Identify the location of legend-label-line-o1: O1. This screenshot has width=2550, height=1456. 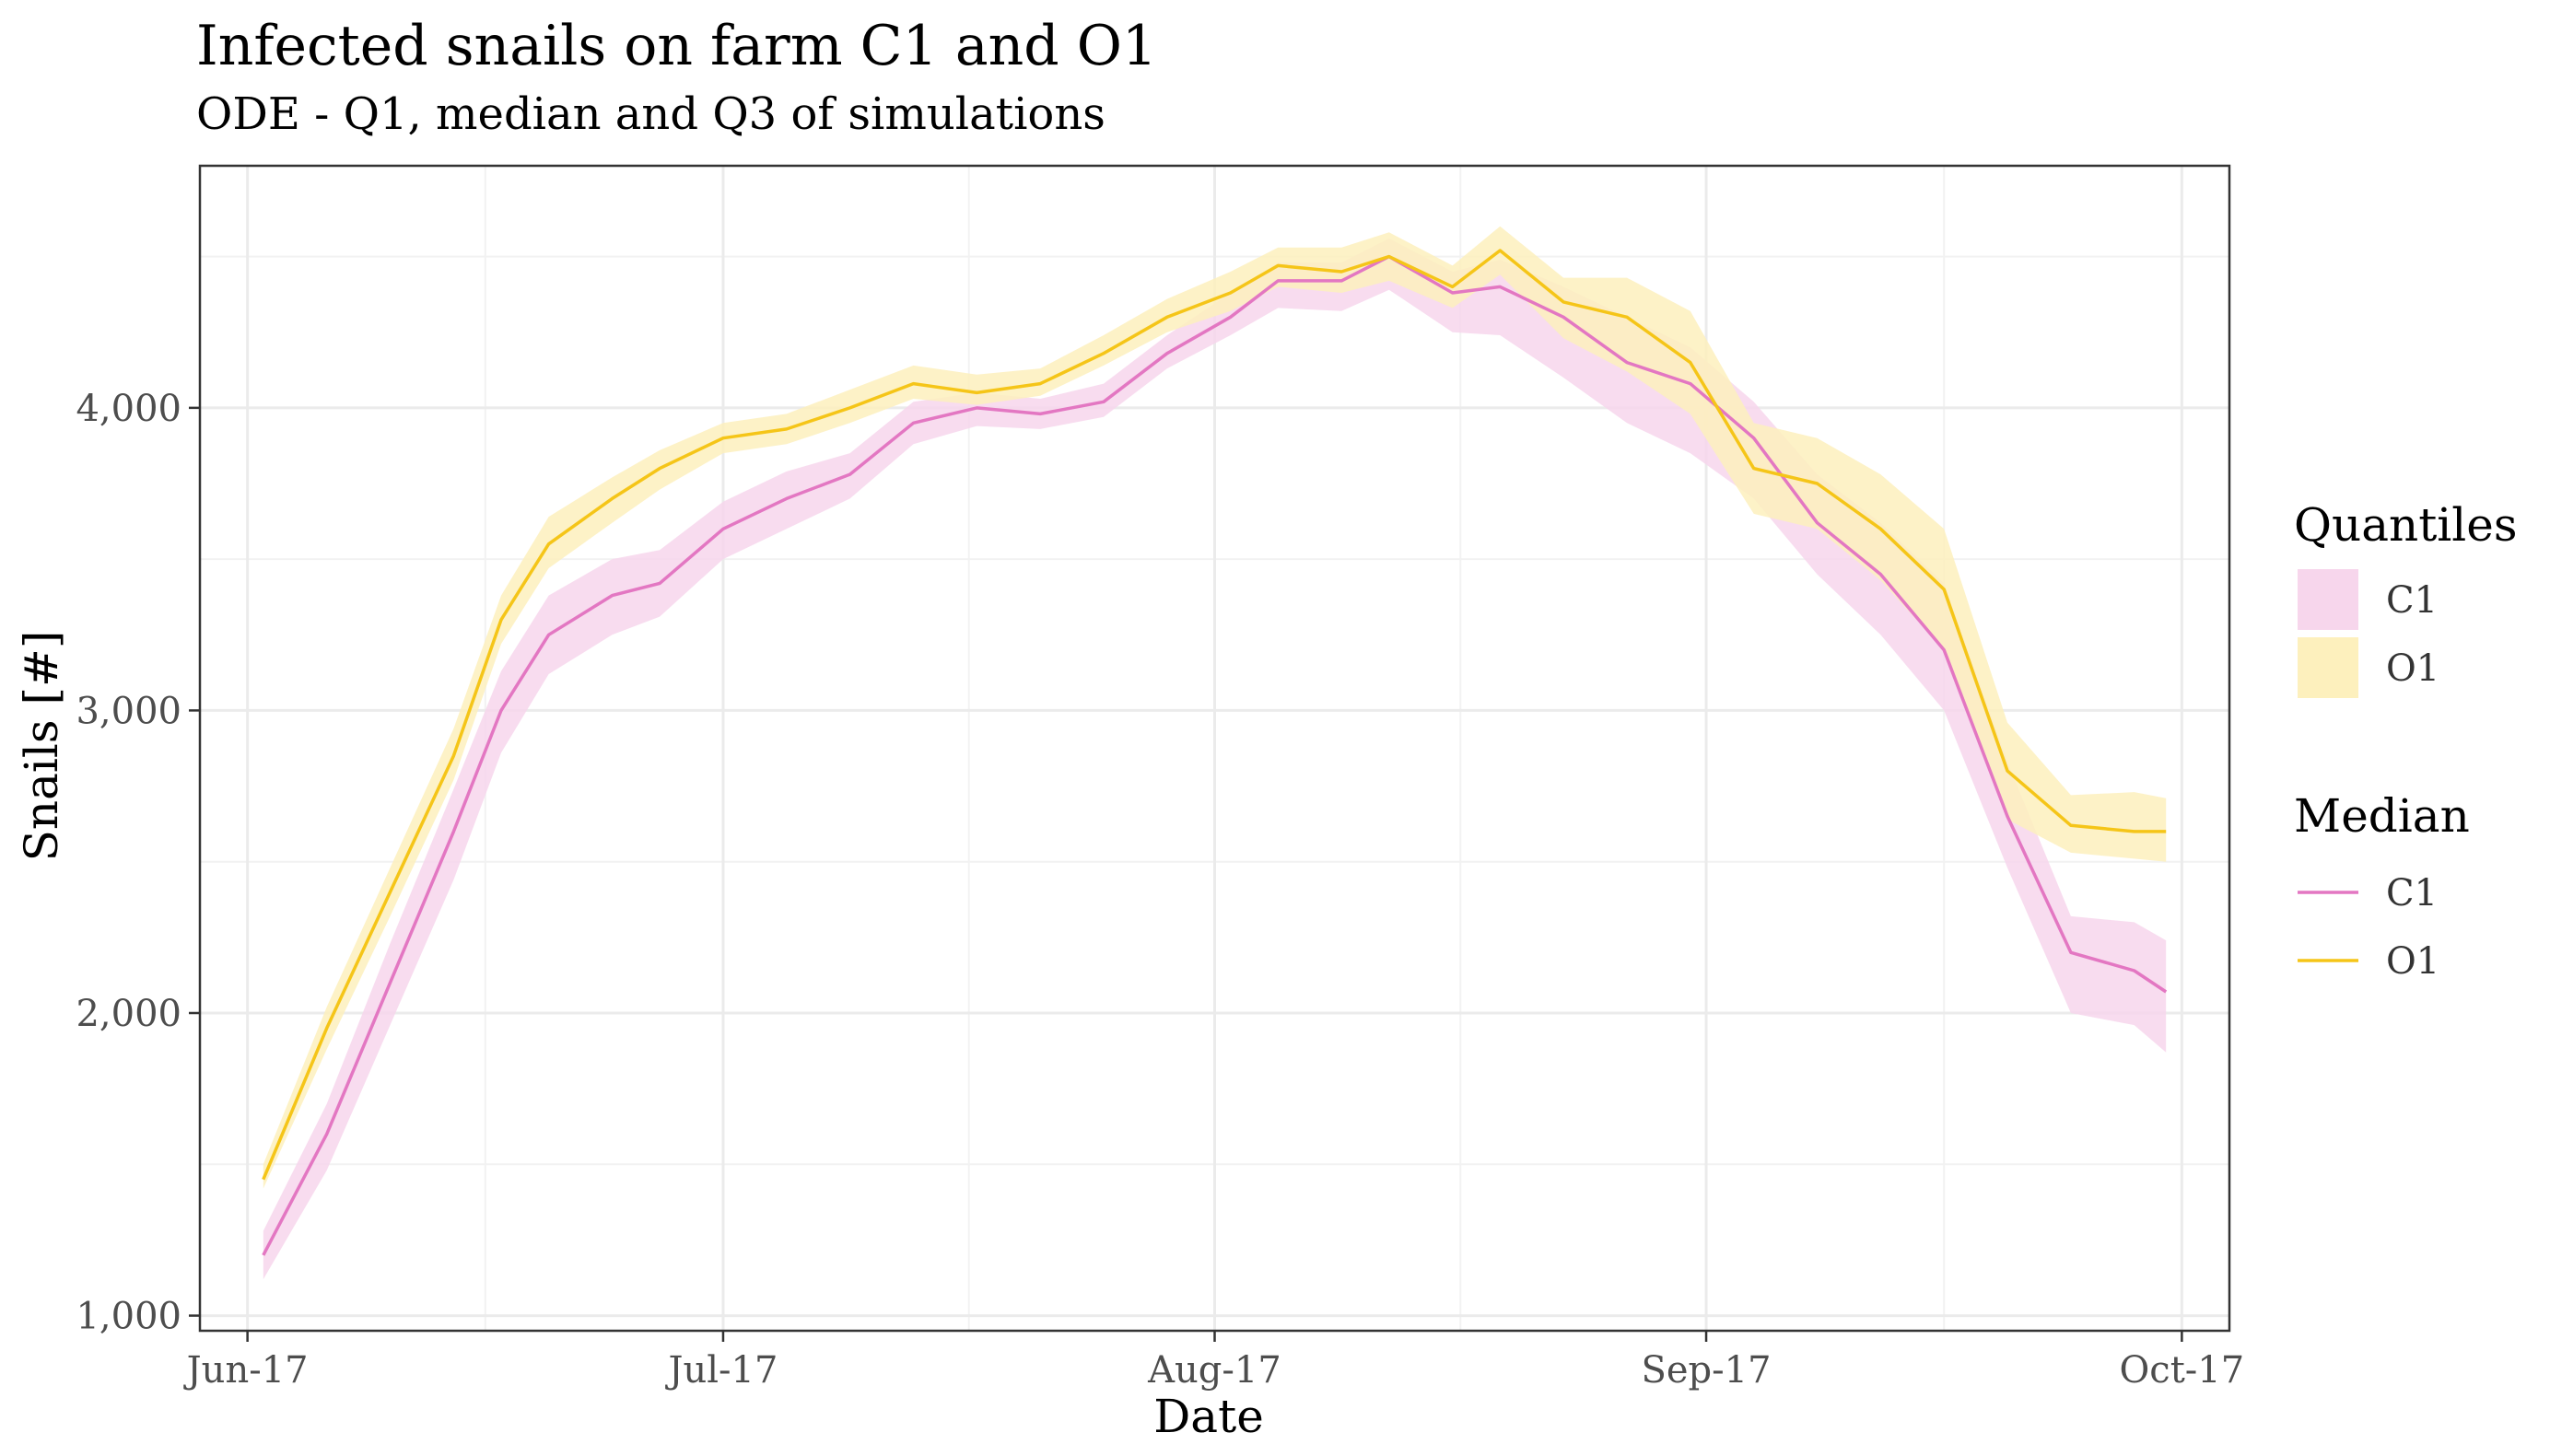
(2412, 961).